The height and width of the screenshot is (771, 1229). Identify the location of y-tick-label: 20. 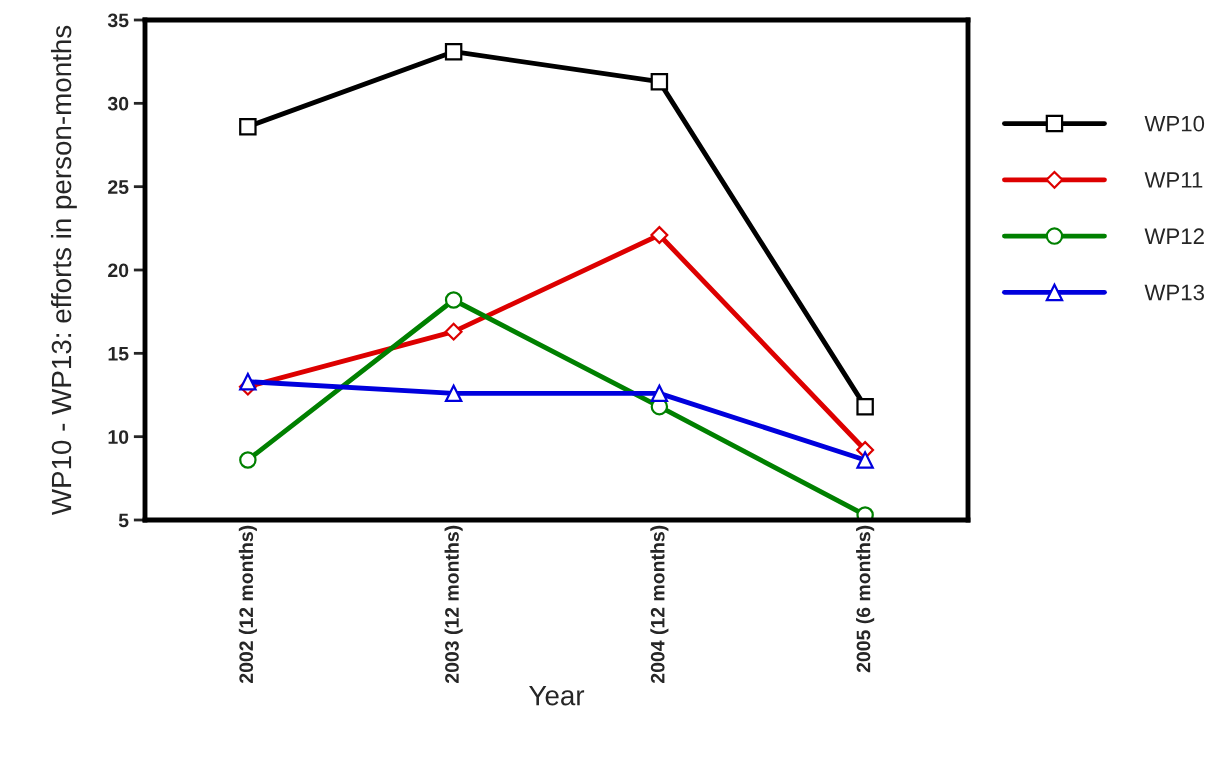
(118, 270).